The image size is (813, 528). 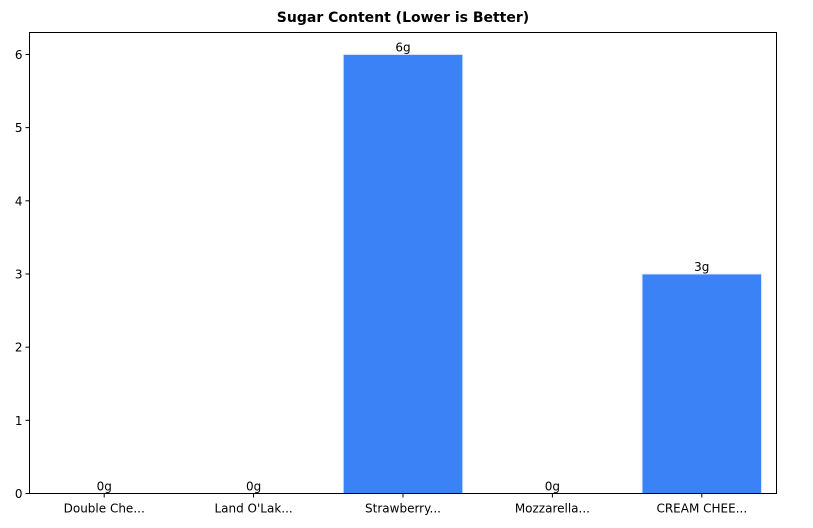 I want to click on y-tick-label: 4, so click(x=19, y=201).